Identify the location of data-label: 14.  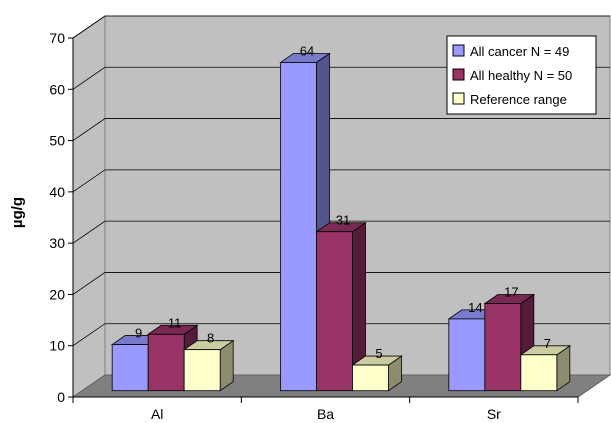
(475, 307).